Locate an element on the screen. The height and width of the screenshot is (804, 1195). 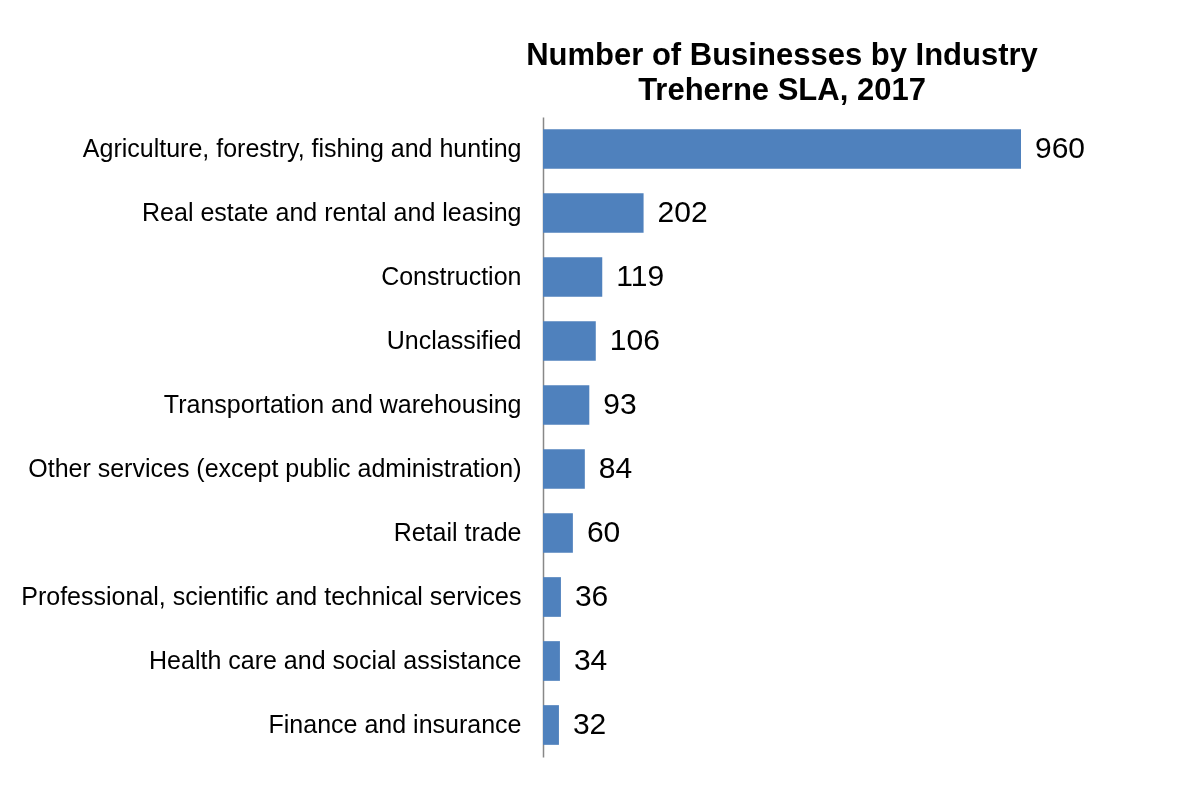
y-tick-label: Retail trade is located at coordinates (457, 532).